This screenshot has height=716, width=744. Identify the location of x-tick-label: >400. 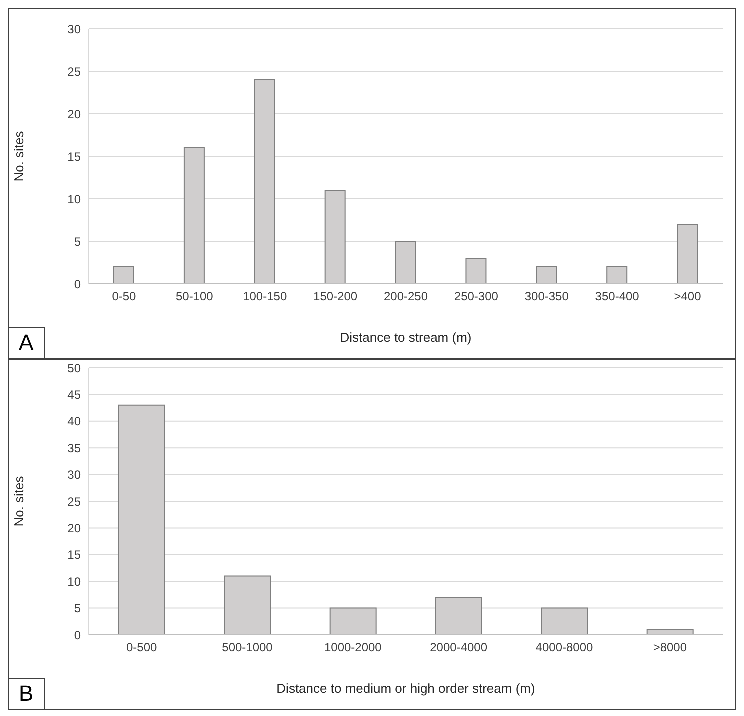
(688, 297).